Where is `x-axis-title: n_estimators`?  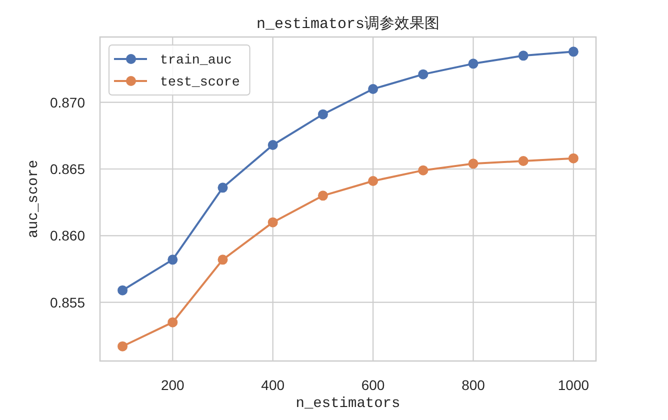
x-axis-title: n_estimators is located at coordinates (348, 404).